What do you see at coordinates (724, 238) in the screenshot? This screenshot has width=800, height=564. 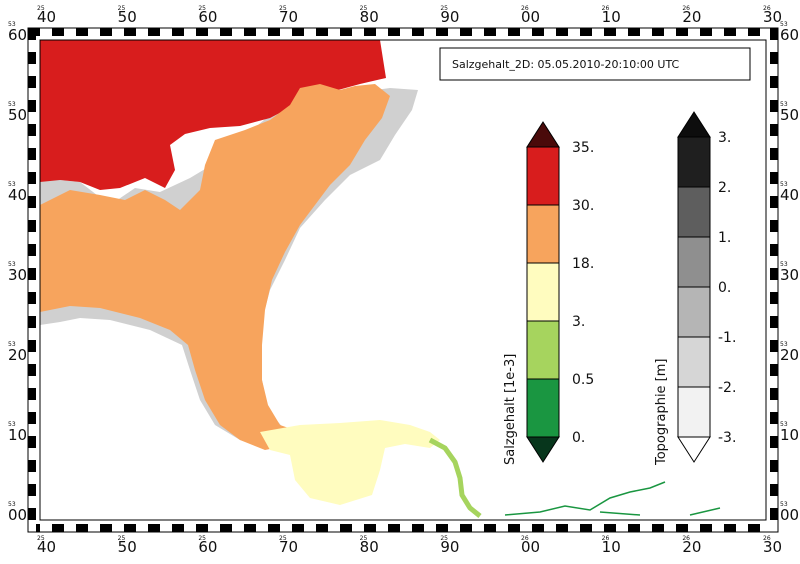 I see `colorbar-tick-label: 1.` at bounding box center [724, 238].